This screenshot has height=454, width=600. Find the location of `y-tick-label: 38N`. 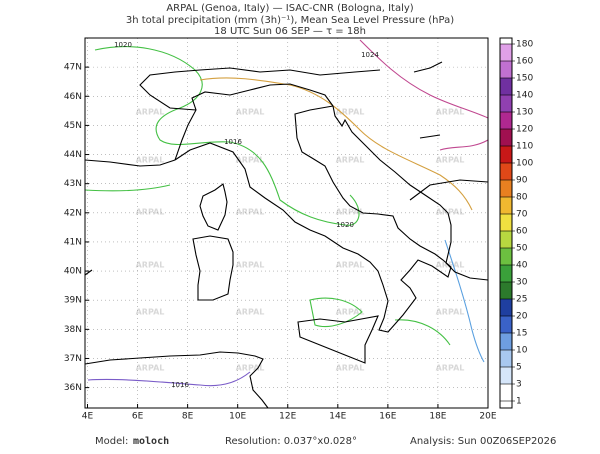

y-tick-label: 38N is located at coordinates (73, 330).